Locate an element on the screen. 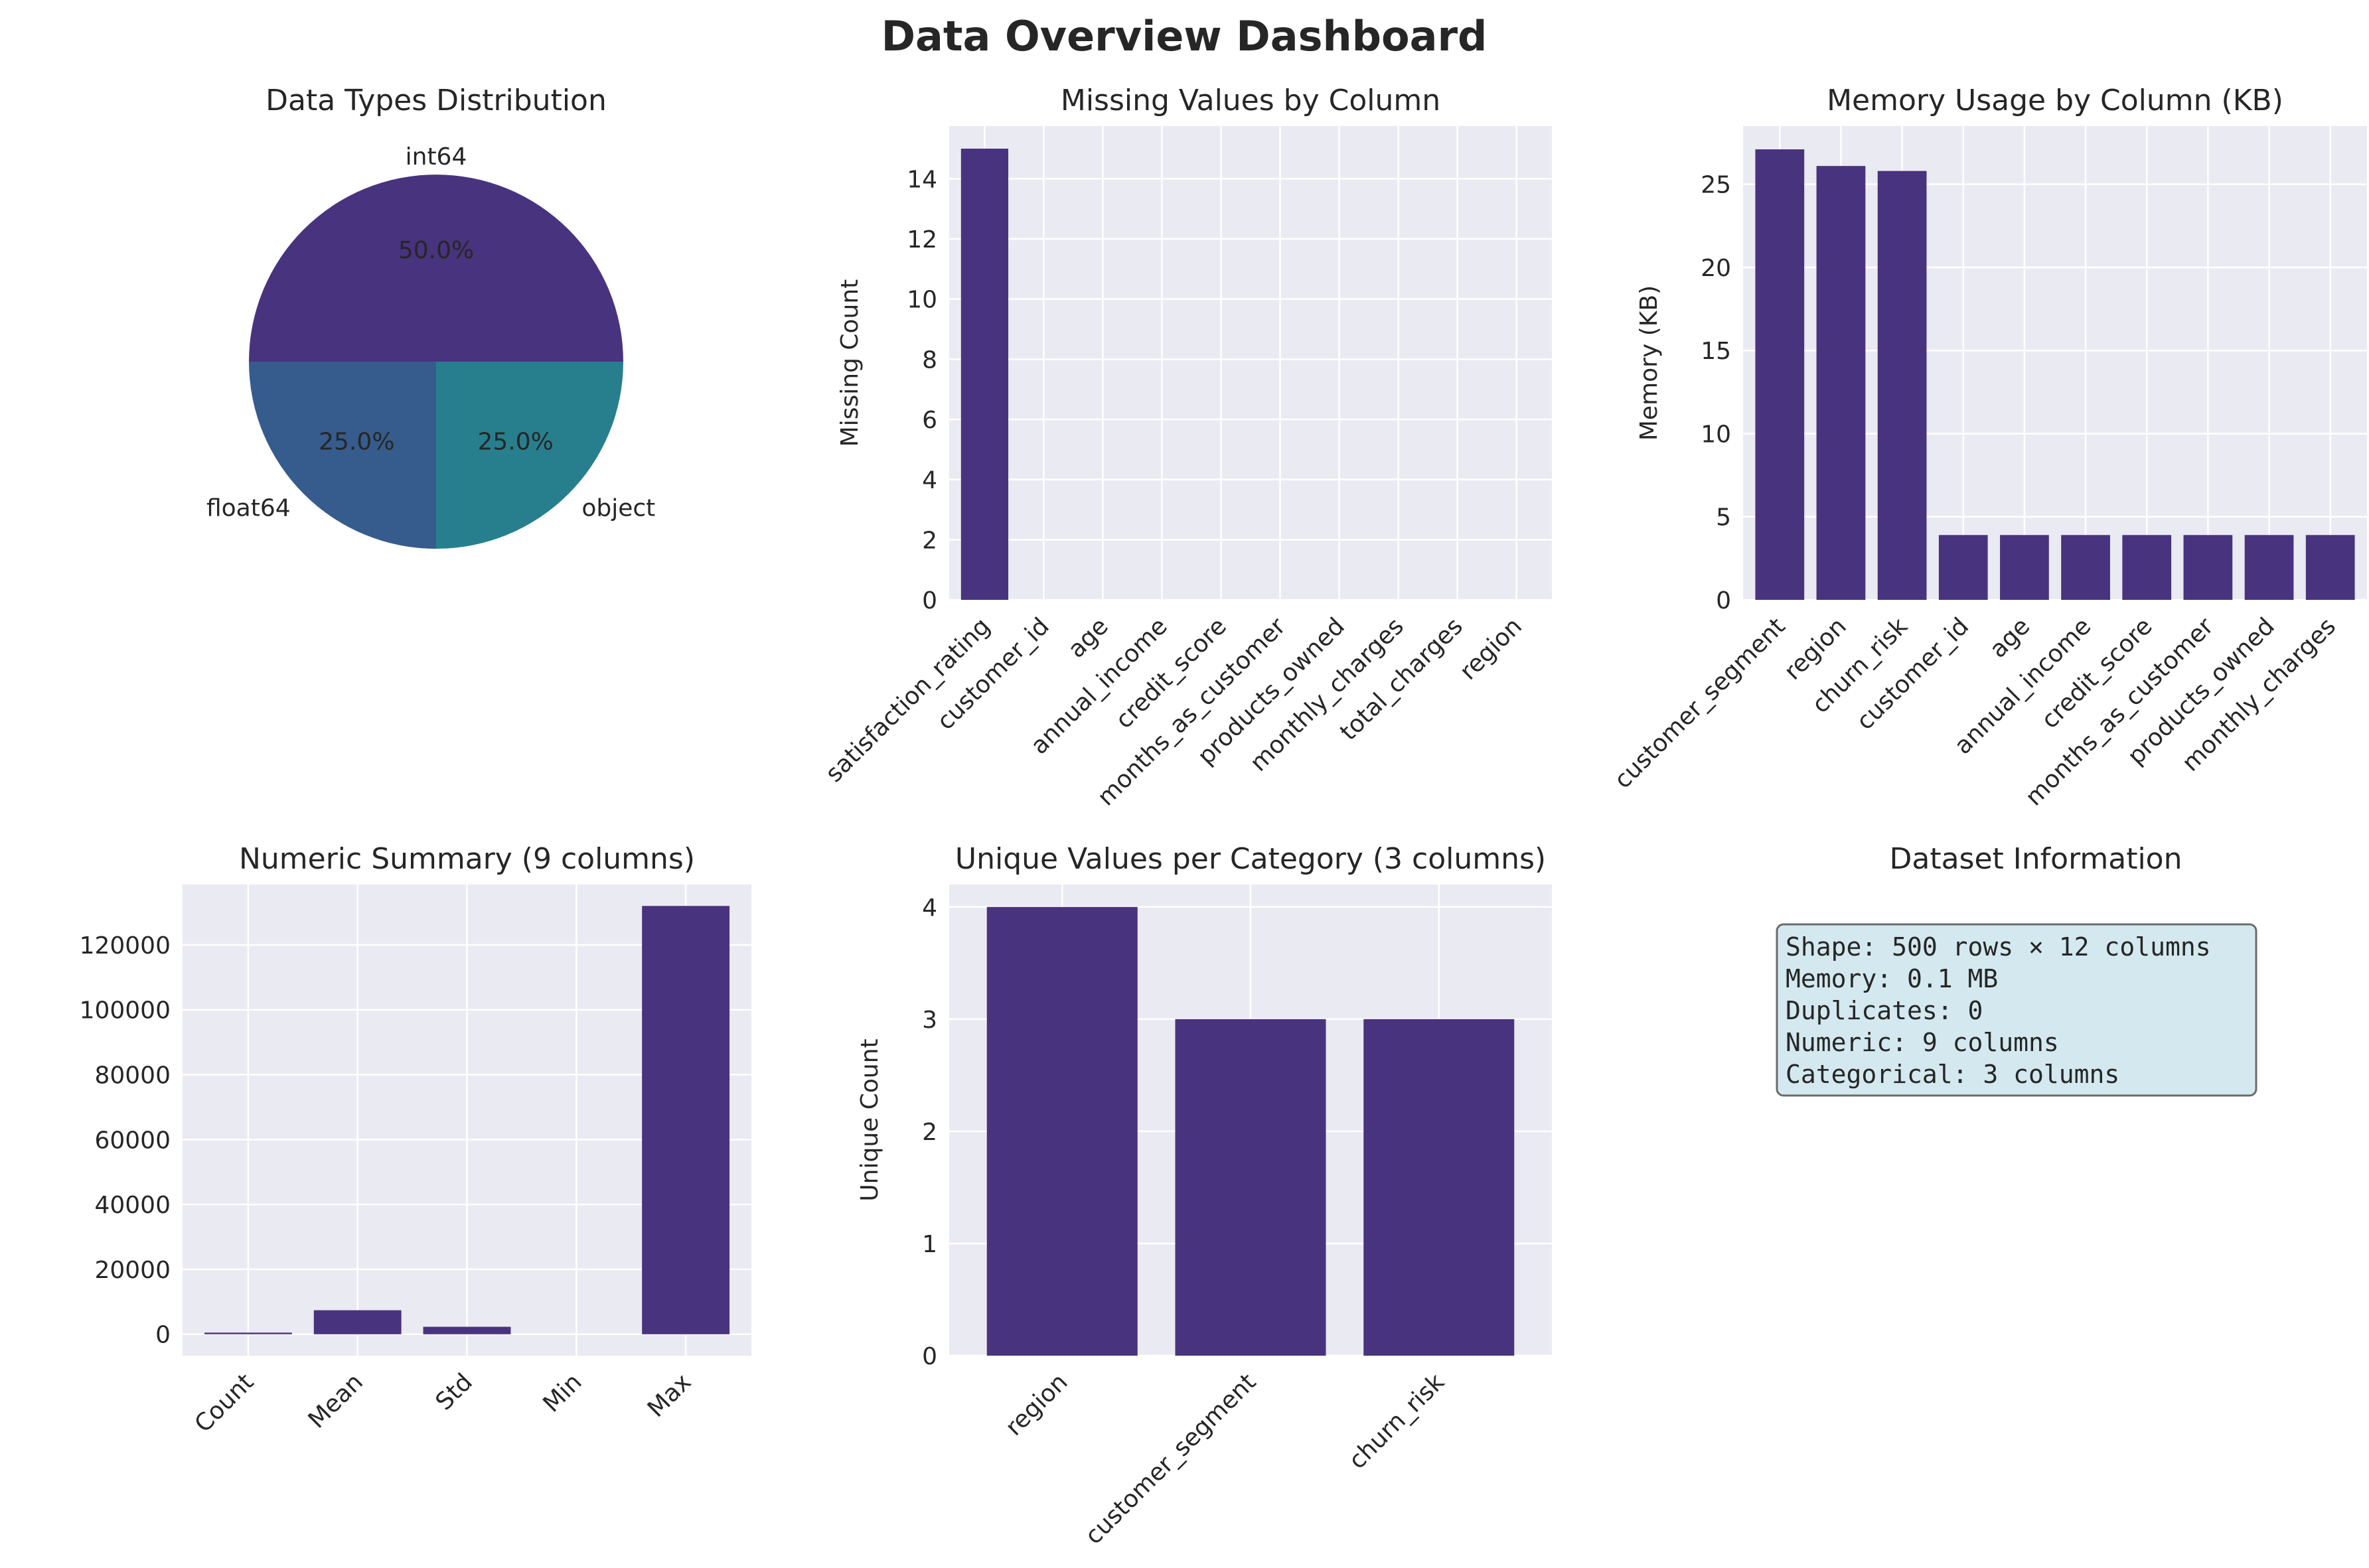 The width and height of the screenshot is (2369, 1568). pie-label: object is located at coordinates (618, 508).